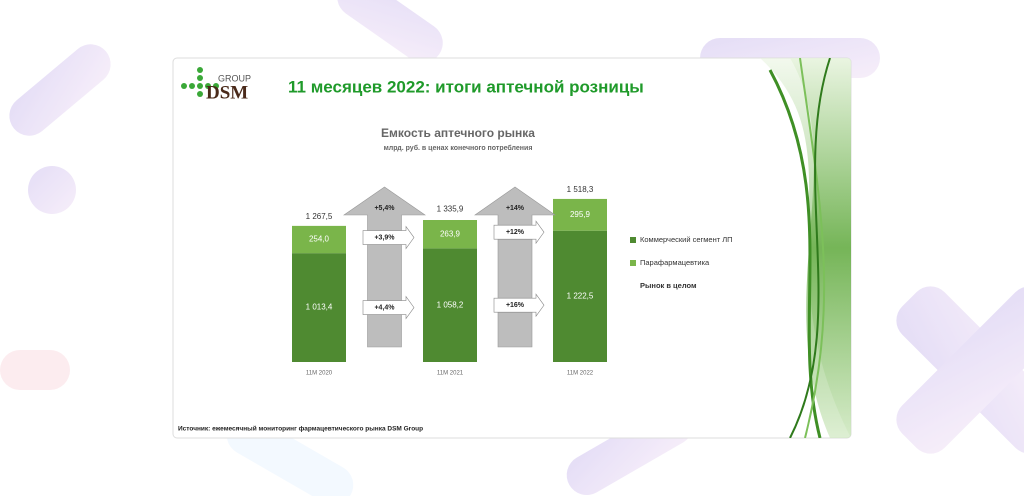  I want to click on total-label: 1 267,5, so click(319, 216).